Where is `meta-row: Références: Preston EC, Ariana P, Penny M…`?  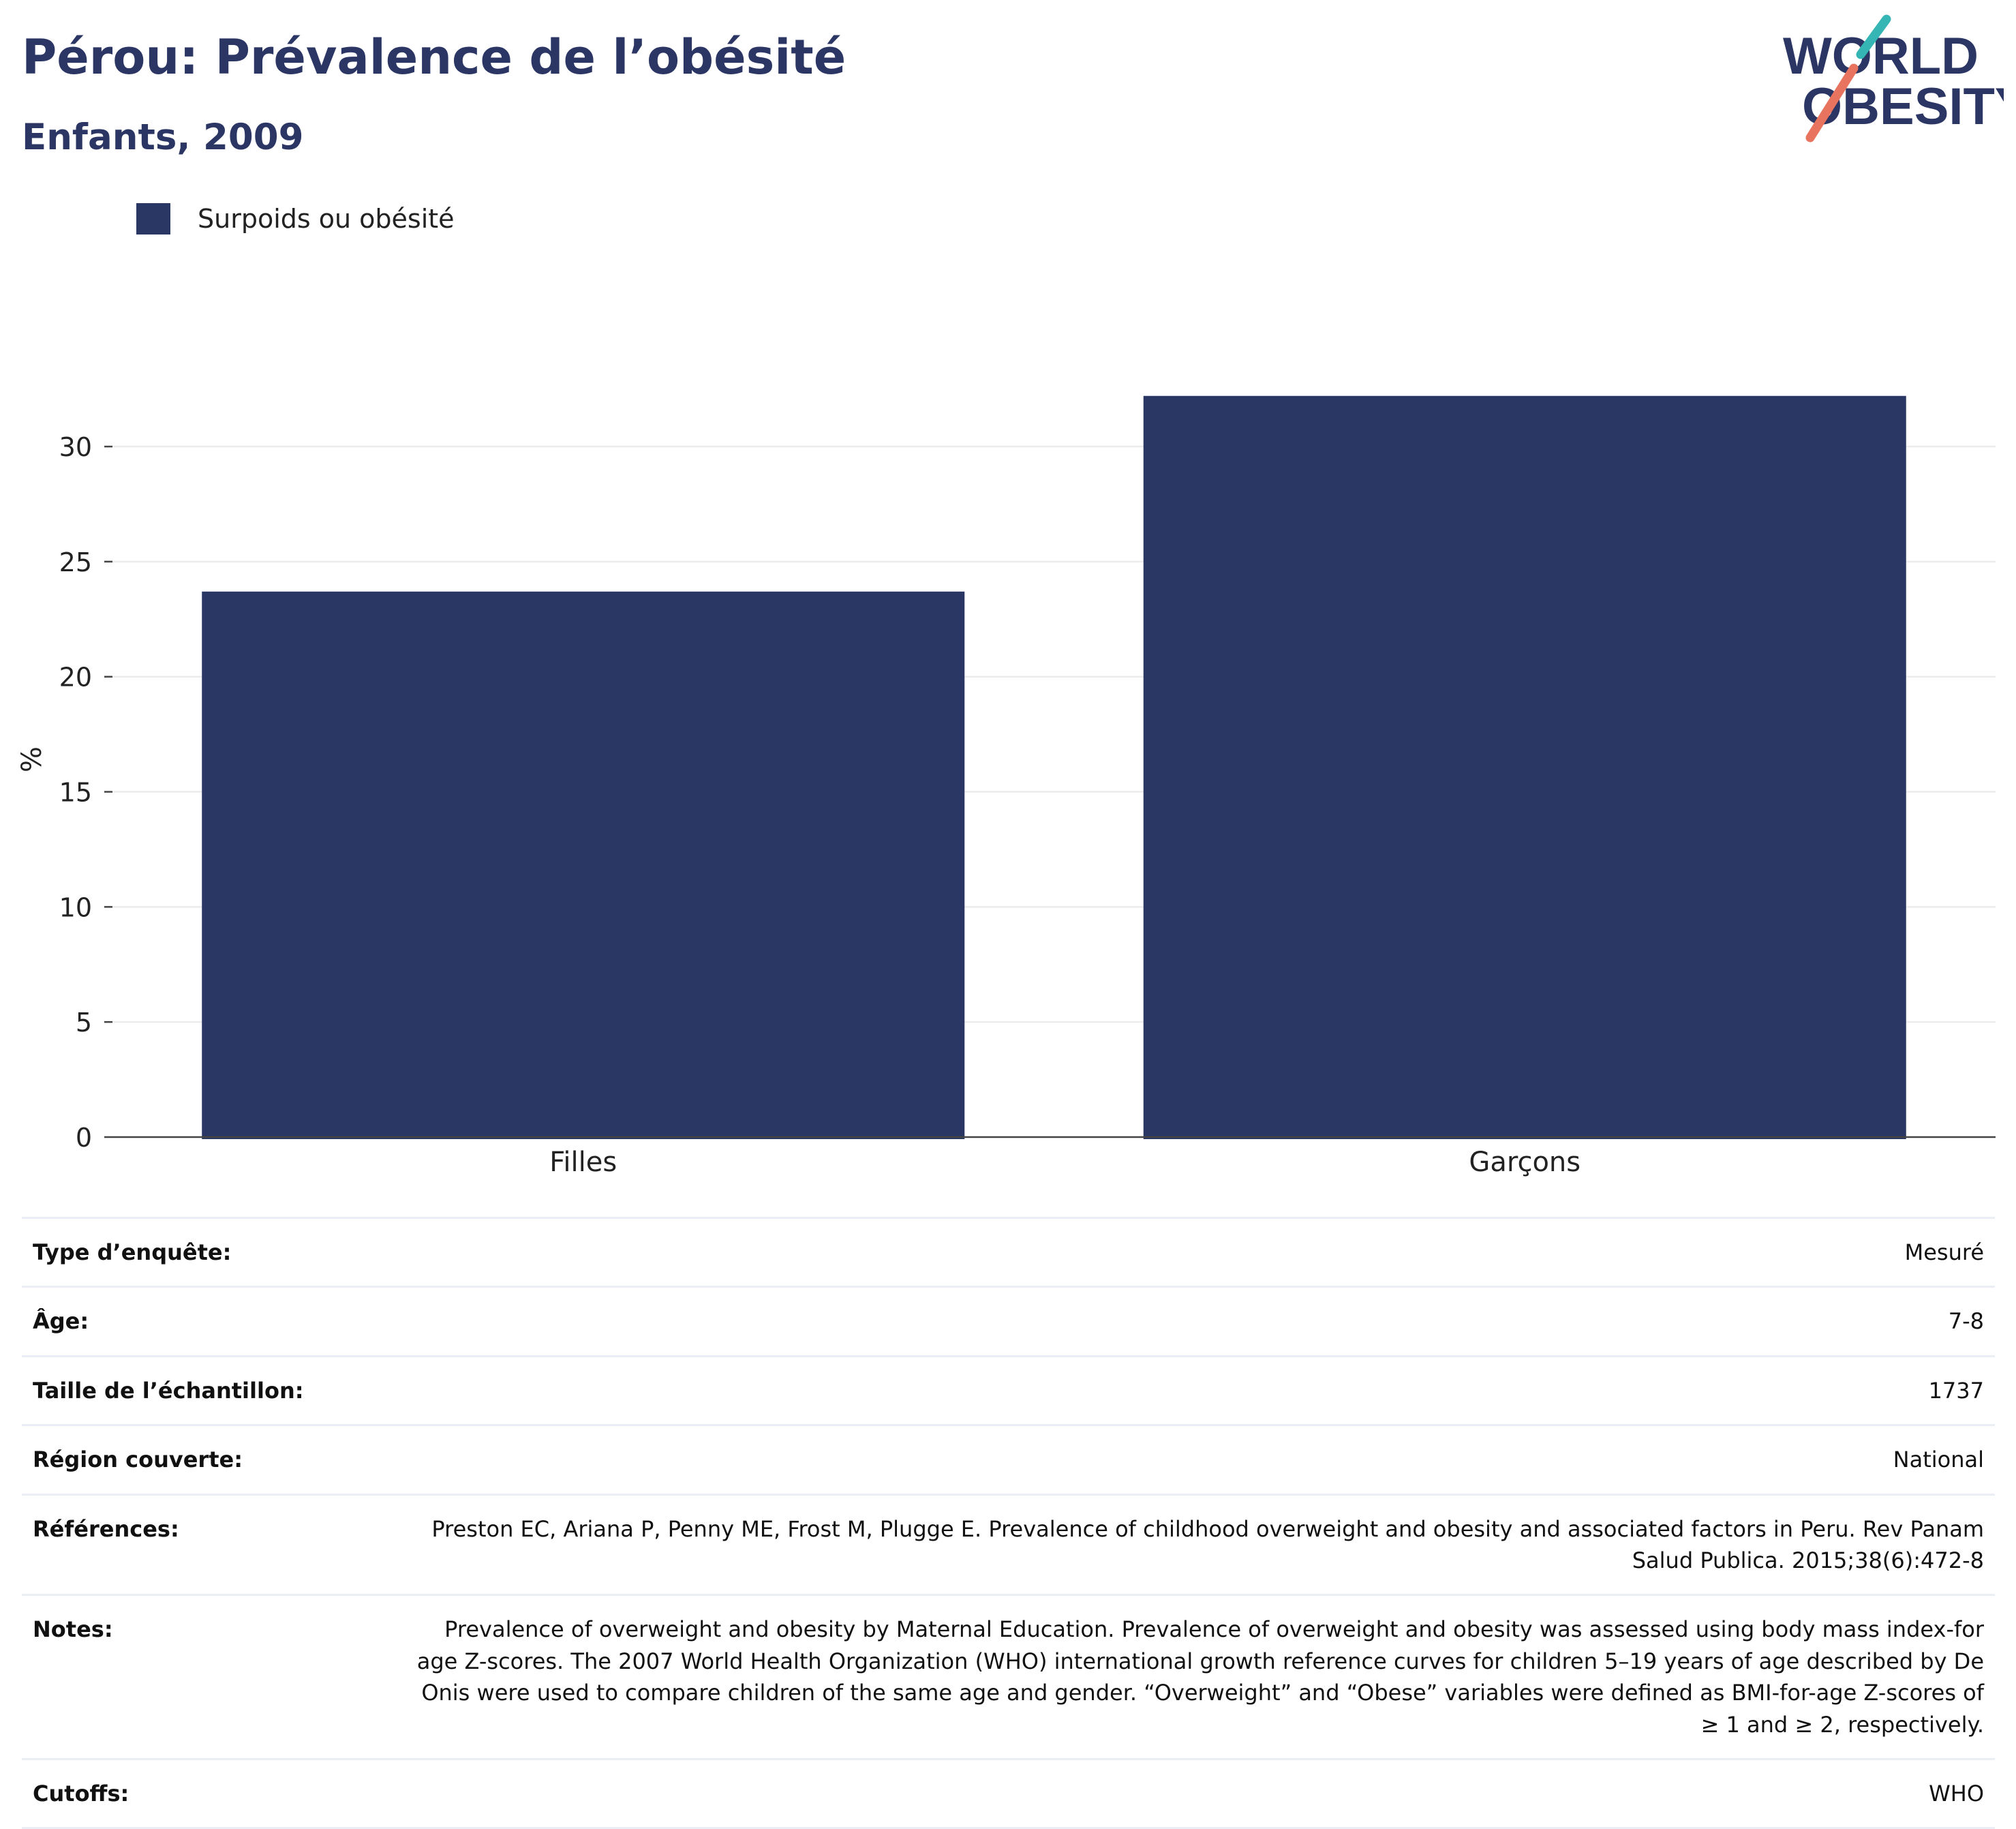
meta-row: Références: Preston EC, Ariana P, Penny M… is located at coordinates (1008, 1544).